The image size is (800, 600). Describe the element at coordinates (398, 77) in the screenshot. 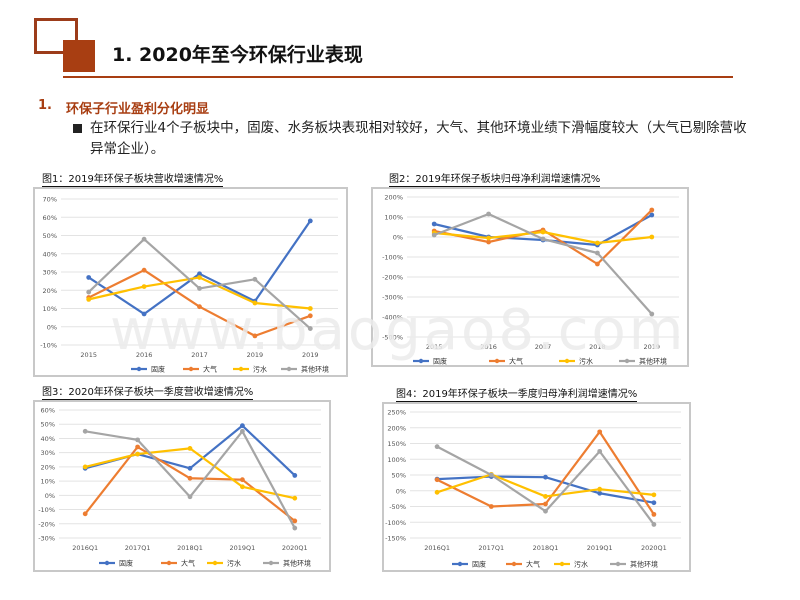

I see `title-divider` at that location.